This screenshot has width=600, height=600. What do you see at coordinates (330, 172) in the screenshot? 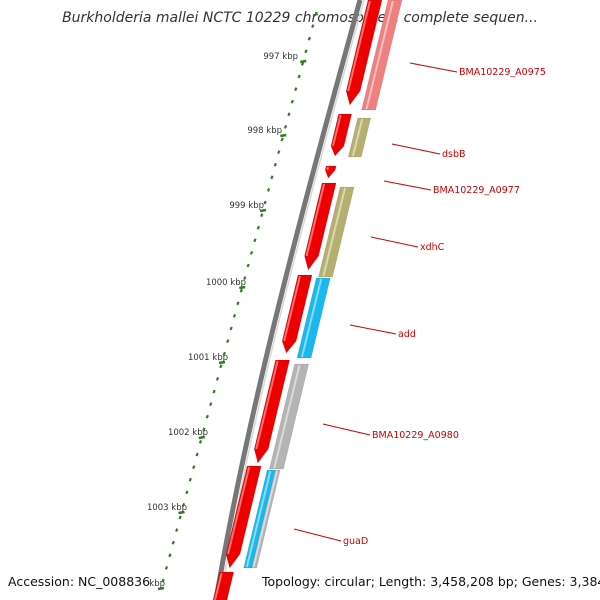
I see `cds-bma10229-a0977-forward` at bounding box center [330, 172].